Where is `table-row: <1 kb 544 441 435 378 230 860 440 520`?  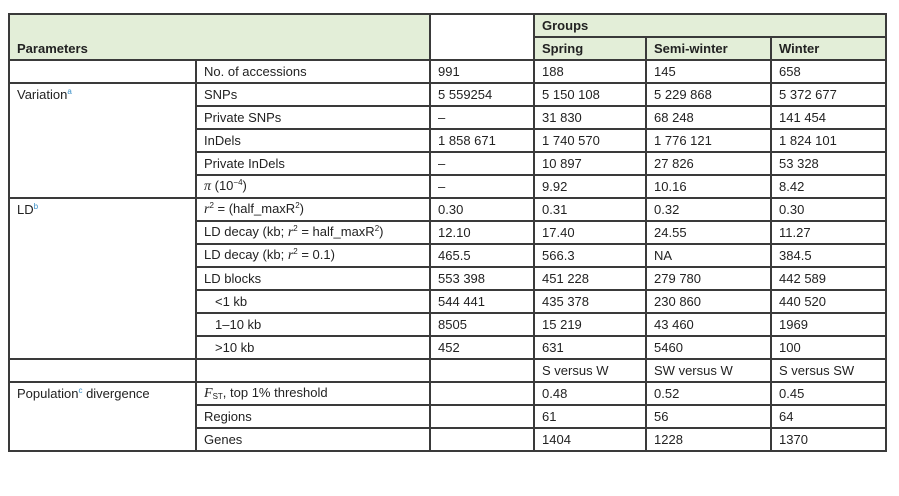 table-row: <1 kb 544 441 435 378 230 860 440 520 is located at coordinates (448, 301).